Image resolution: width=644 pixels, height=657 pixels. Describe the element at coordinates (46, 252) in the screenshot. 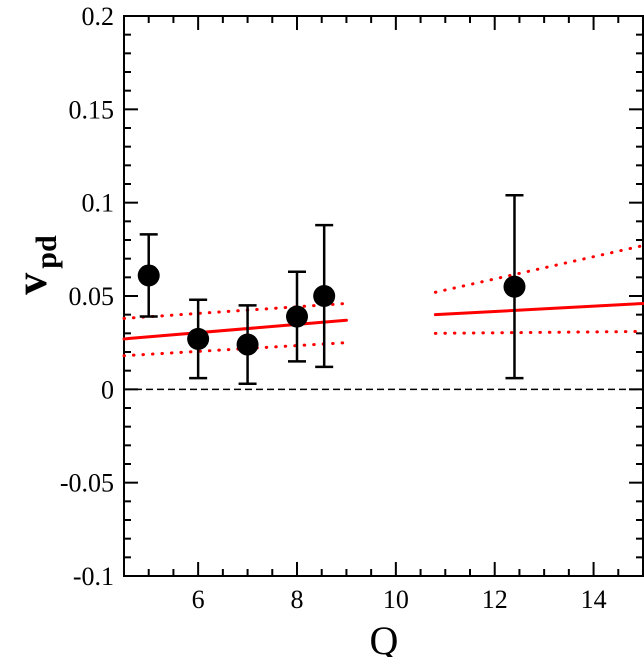

I see `y-axis-label-subscript: pd` at that location.